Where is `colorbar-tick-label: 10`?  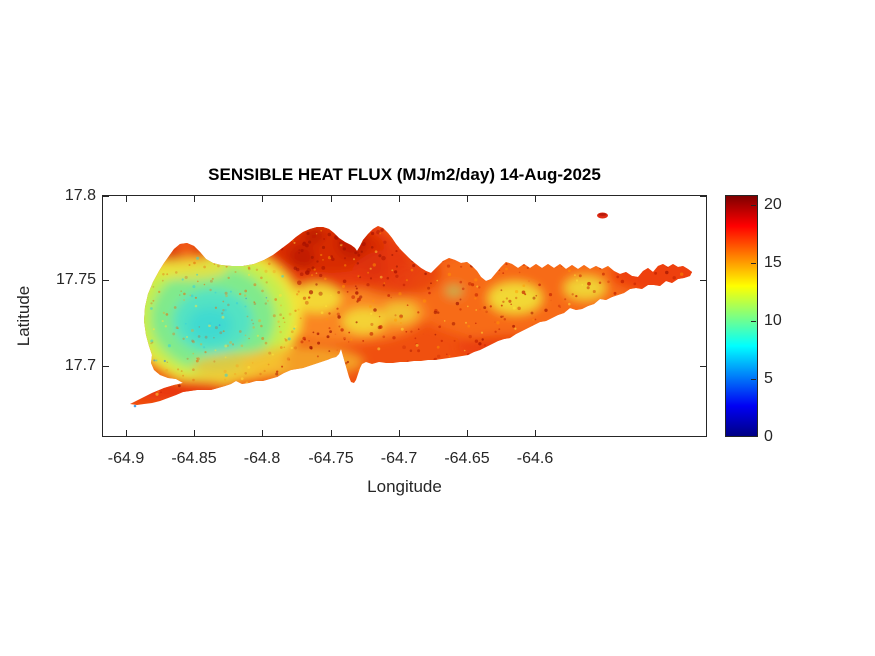 colorbar-tick-label: 10 is located at coordinates (773, 320).